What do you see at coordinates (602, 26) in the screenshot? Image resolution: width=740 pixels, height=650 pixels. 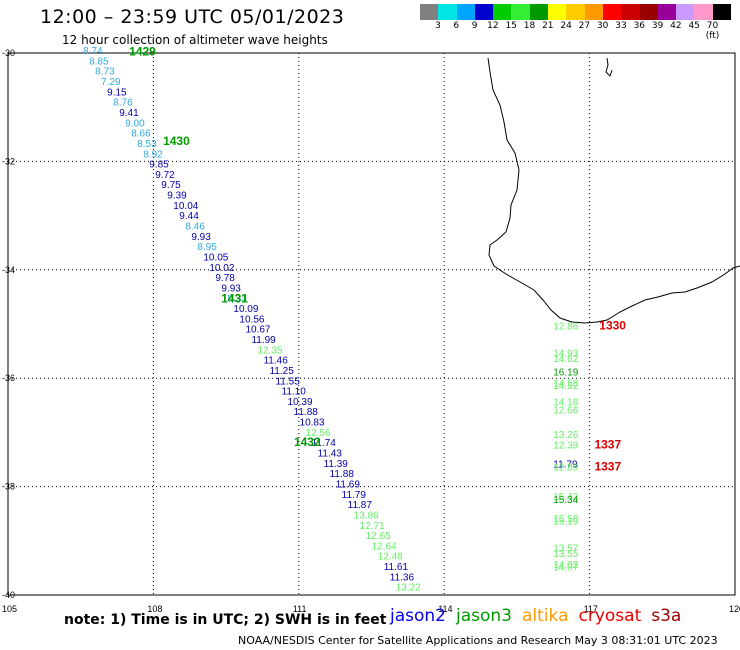 I see `scale-label: 30` at bounding box center [602, 26].